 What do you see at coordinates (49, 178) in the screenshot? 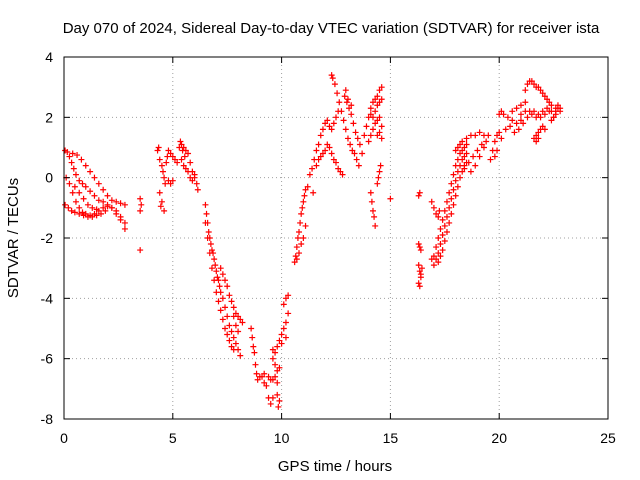
I see `y-tick-label: 0` at bounding box center [49, 178].